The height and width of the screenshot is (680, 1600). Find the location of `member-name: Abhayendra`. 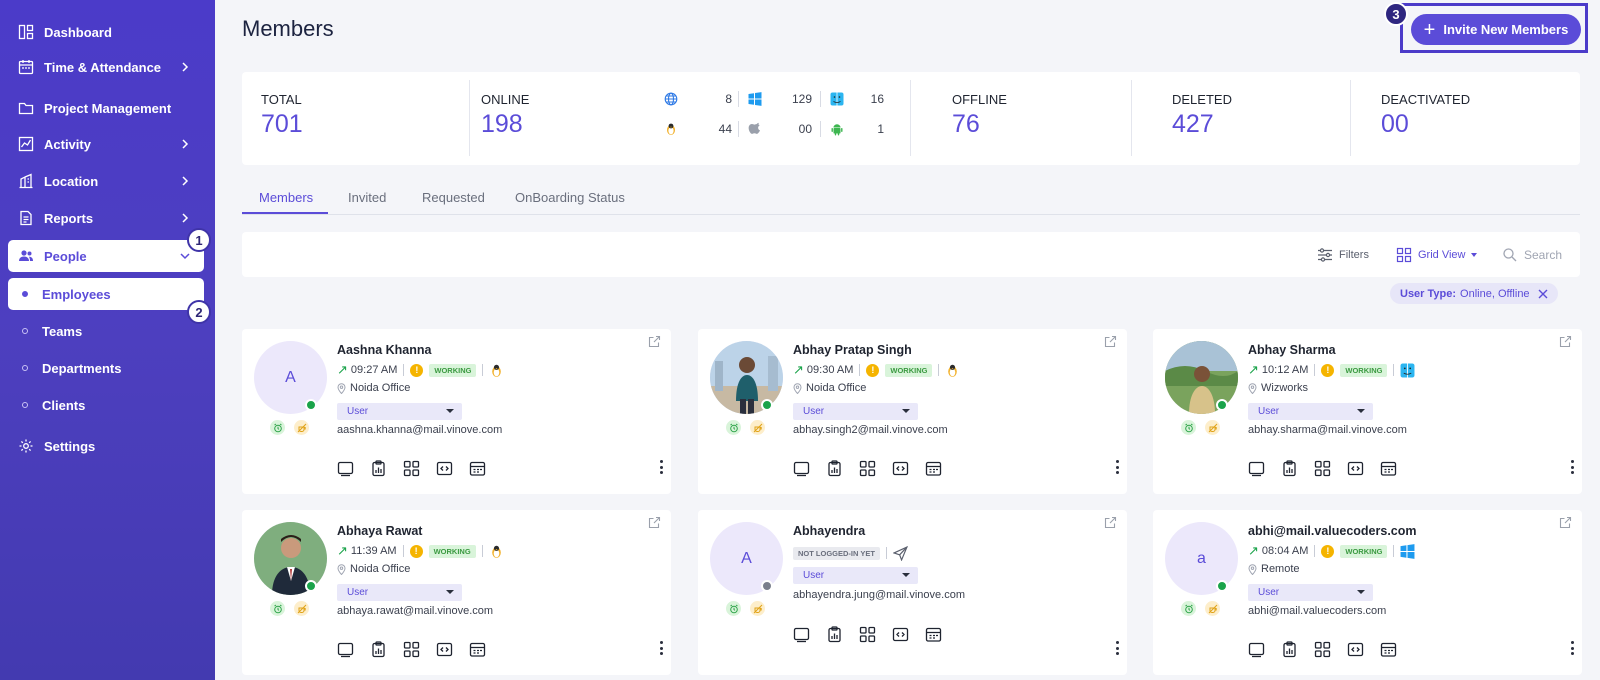

member-name: Abhayendra is located at coordinates (829, 531).